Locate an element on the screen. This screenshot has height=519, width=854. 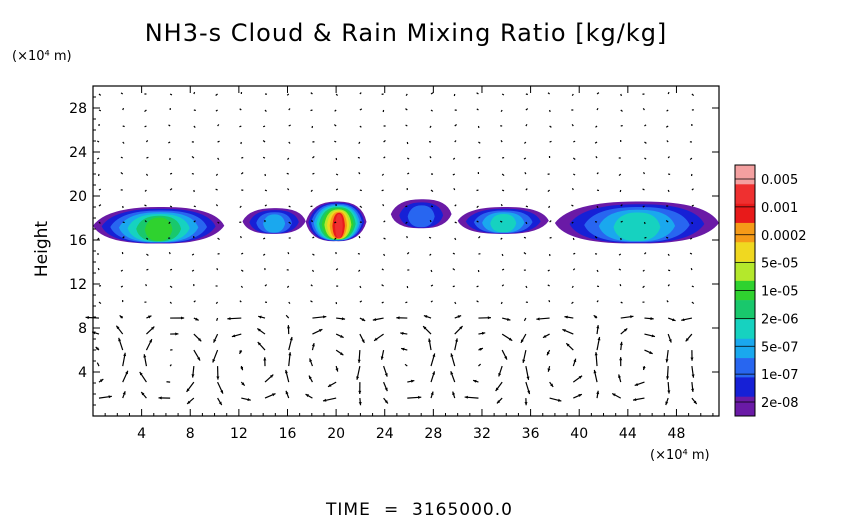
x-tick-label: 28 is located at coordinates (433, 434).